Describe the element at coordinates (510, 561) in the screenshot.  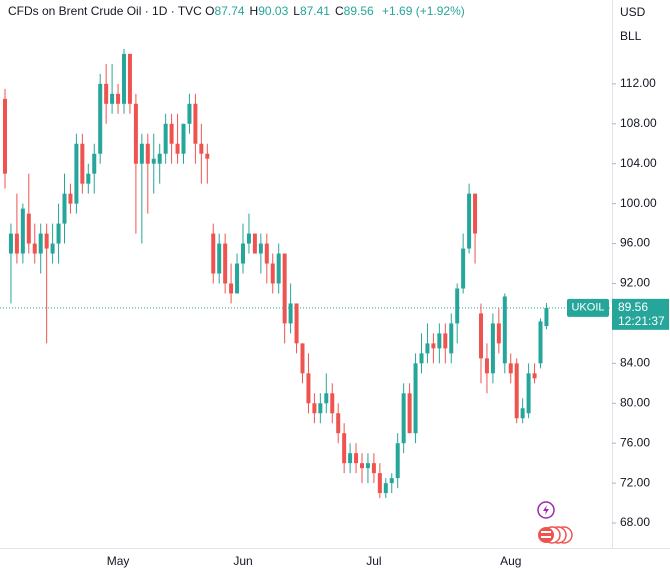
I see `x-tick-label: Aug` at that location.